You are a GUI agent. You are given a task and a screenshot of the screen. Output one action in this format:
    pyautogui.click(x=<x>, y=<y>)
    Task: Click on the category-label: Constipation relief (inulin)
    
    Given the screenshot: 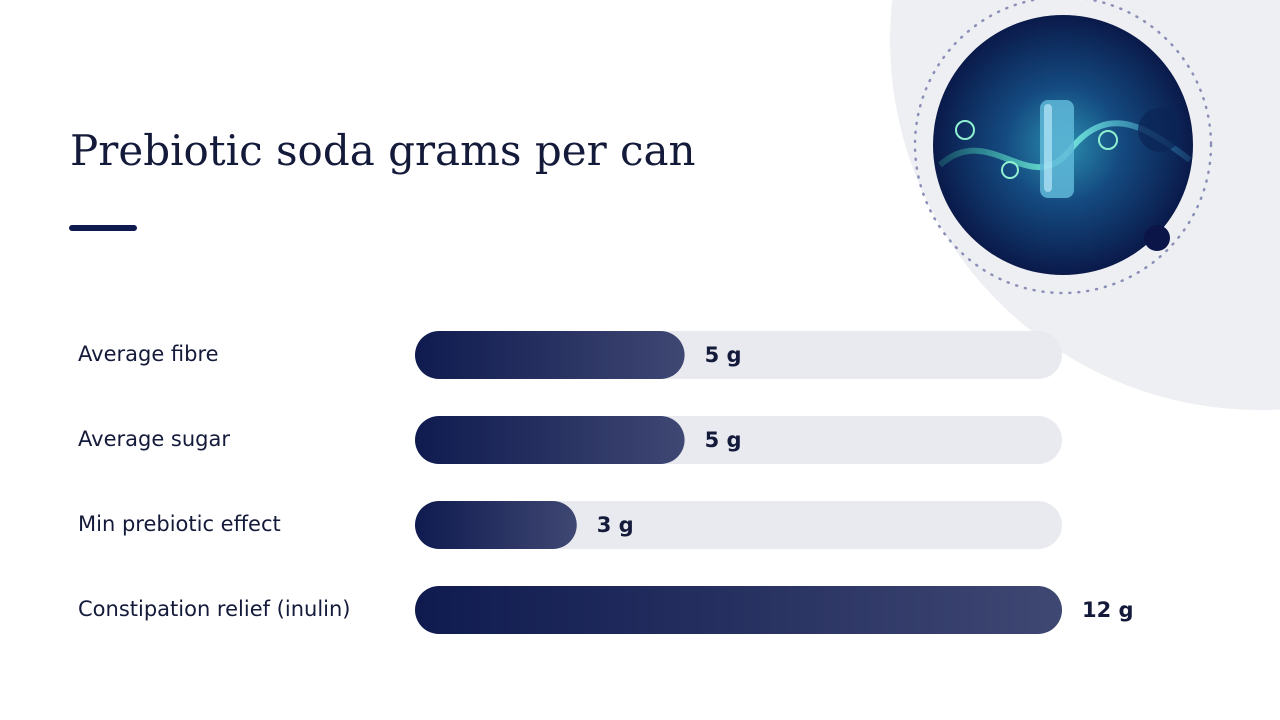 What is the action you would take?
    pyautogui.click(x=214, y=609)
    